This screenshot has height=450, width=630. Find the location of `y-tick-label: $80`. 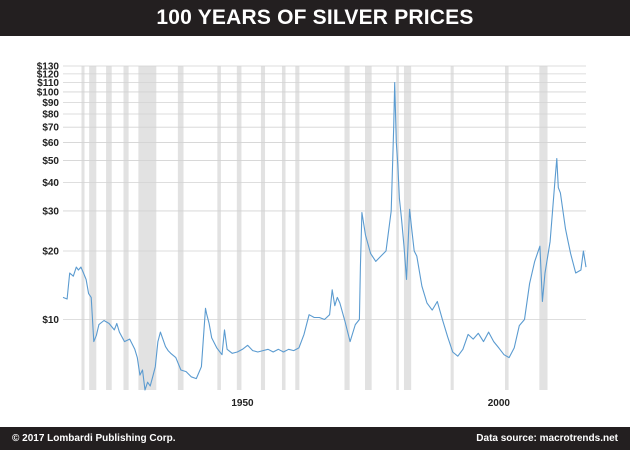

y-tick-label: $80 is located at coordinates (50, 114).